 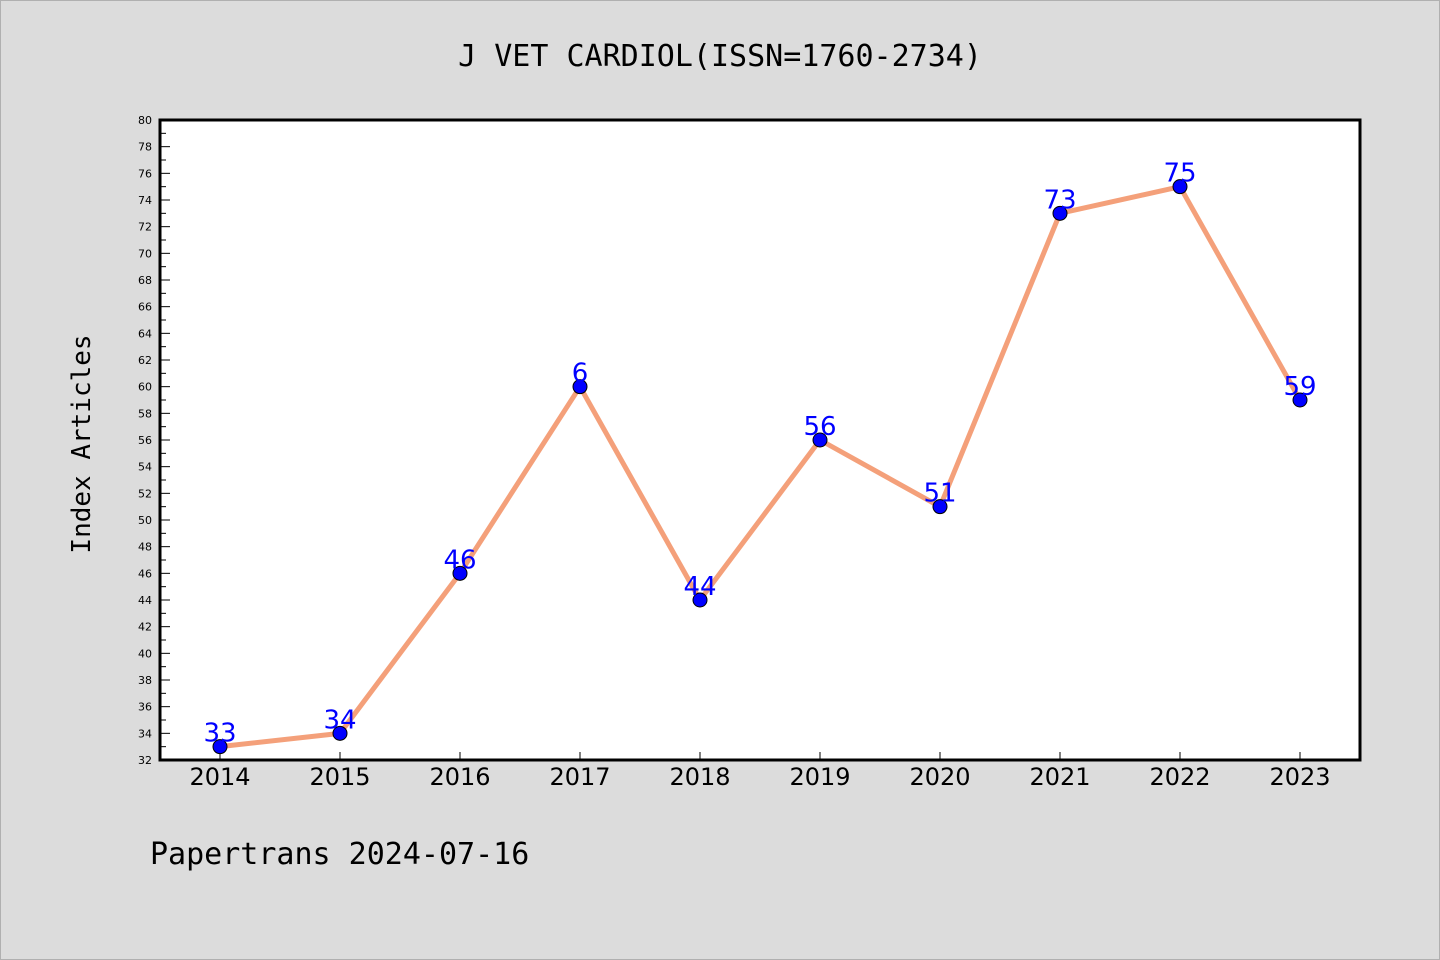 What do you see at coordinates (145, 387) in the screenshot?
I see `y-tick-label: 60` at bounding box center [145, 387].